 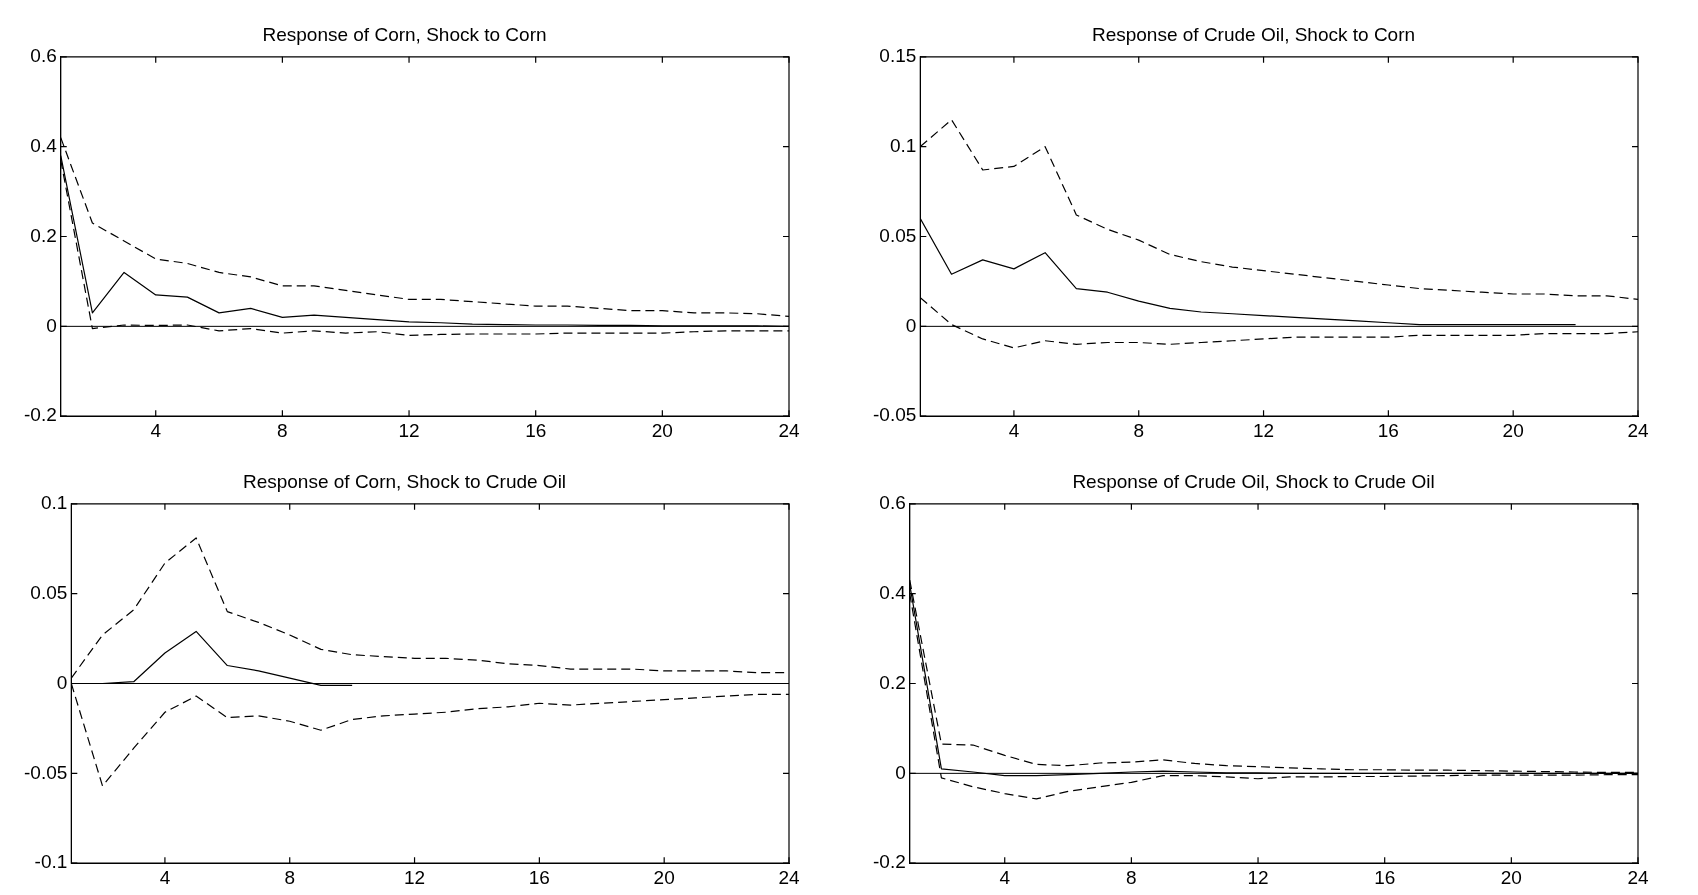 What do you see at coordinates (1253, 481) in the screenshot?
I see `chart-title: Response of Crude Oil, Shock to Crude Oil` at bounding box center [1253, 481].